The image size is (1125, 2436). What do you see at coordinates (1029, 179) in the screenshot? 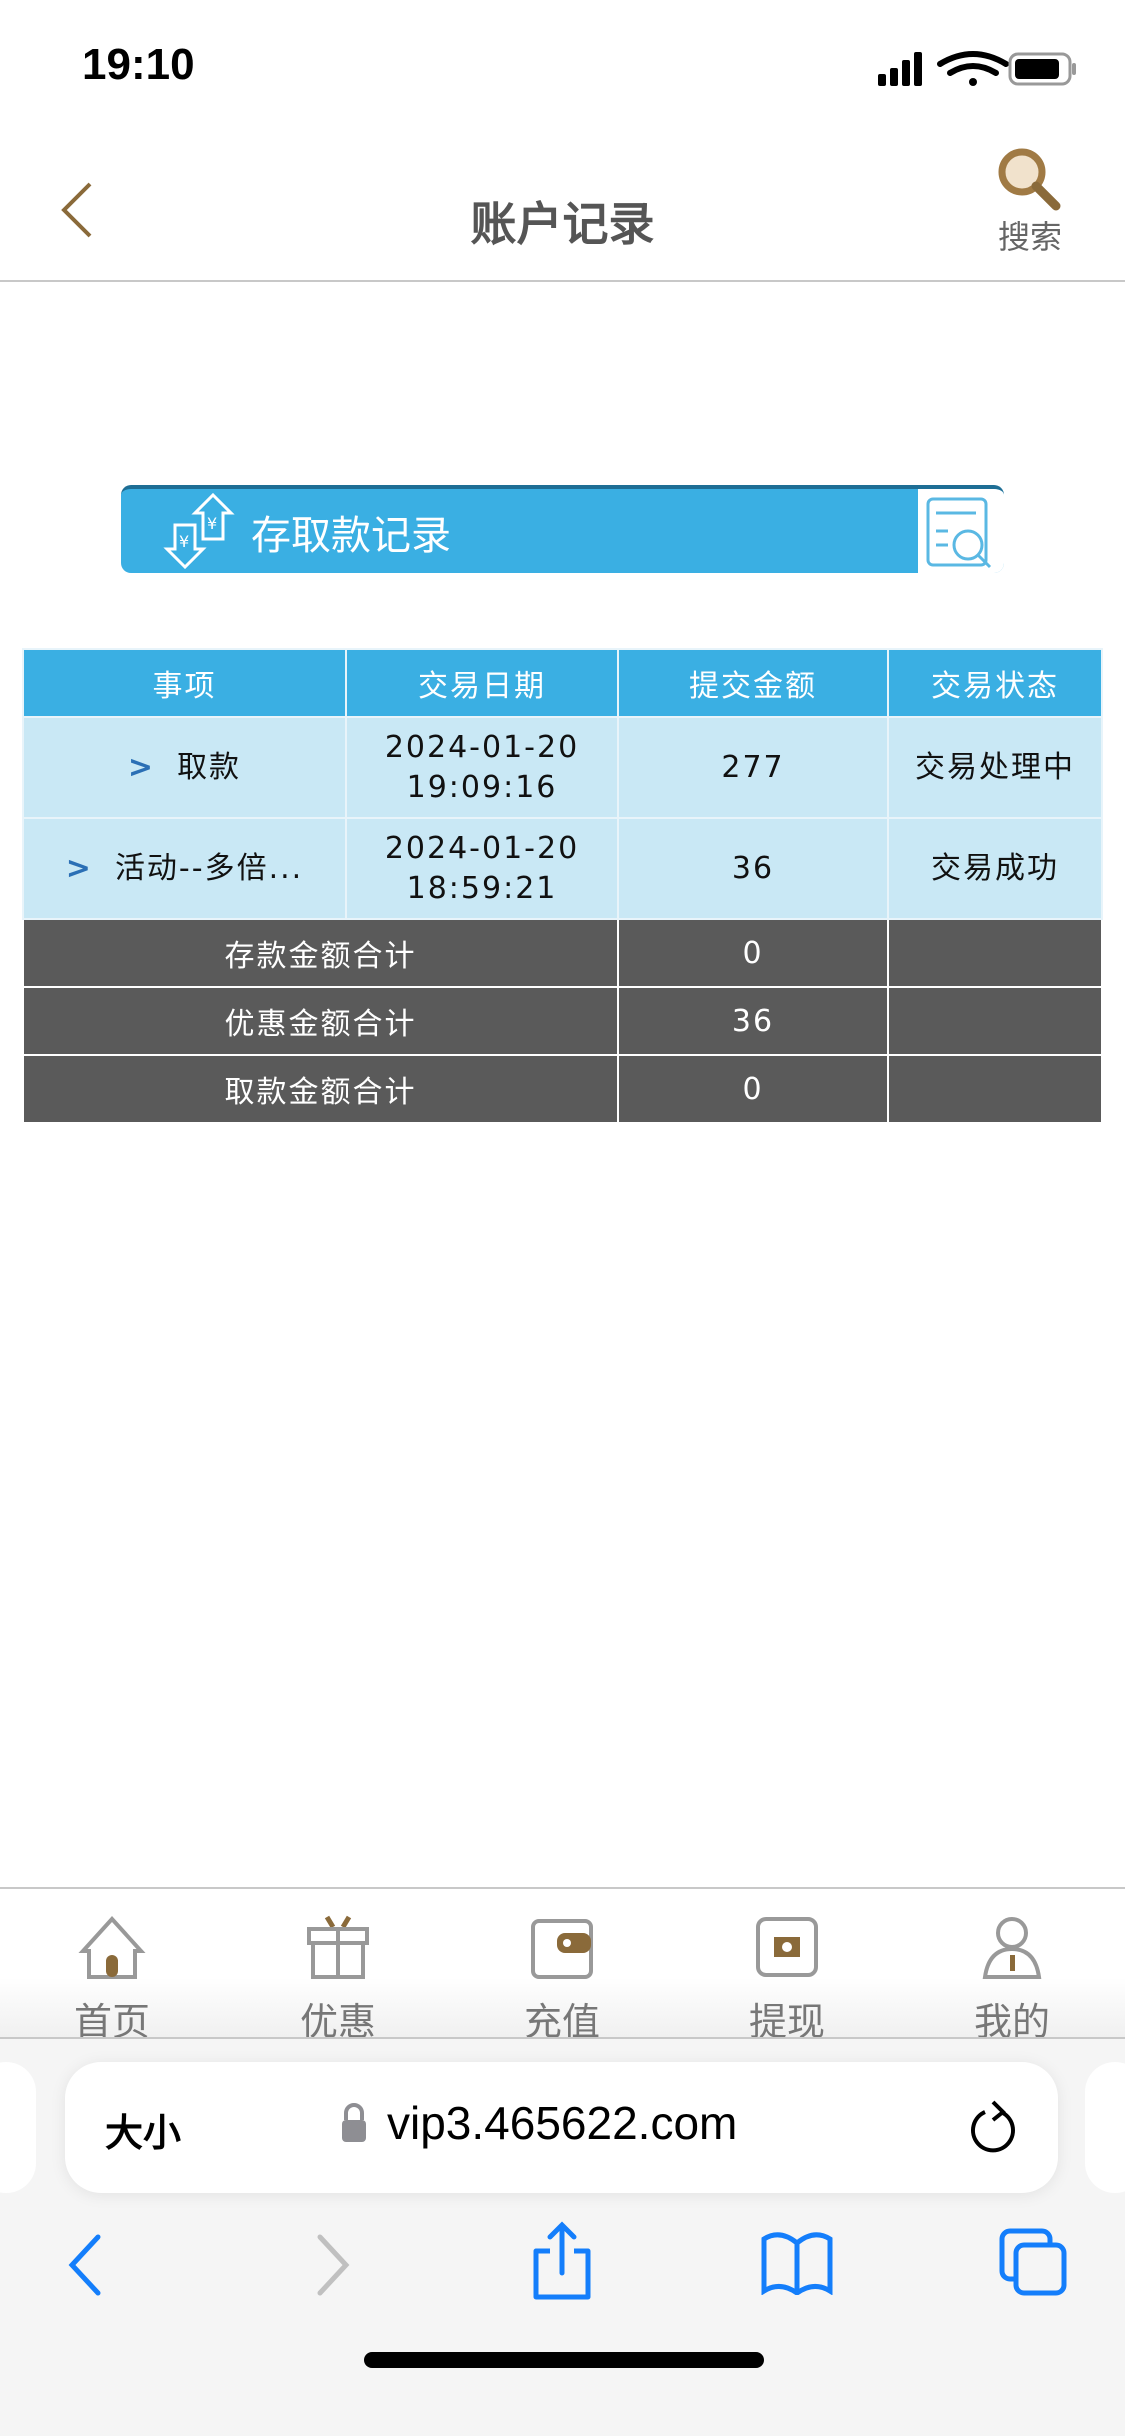
I see `search-icon` at bounding box center [1029, 179].